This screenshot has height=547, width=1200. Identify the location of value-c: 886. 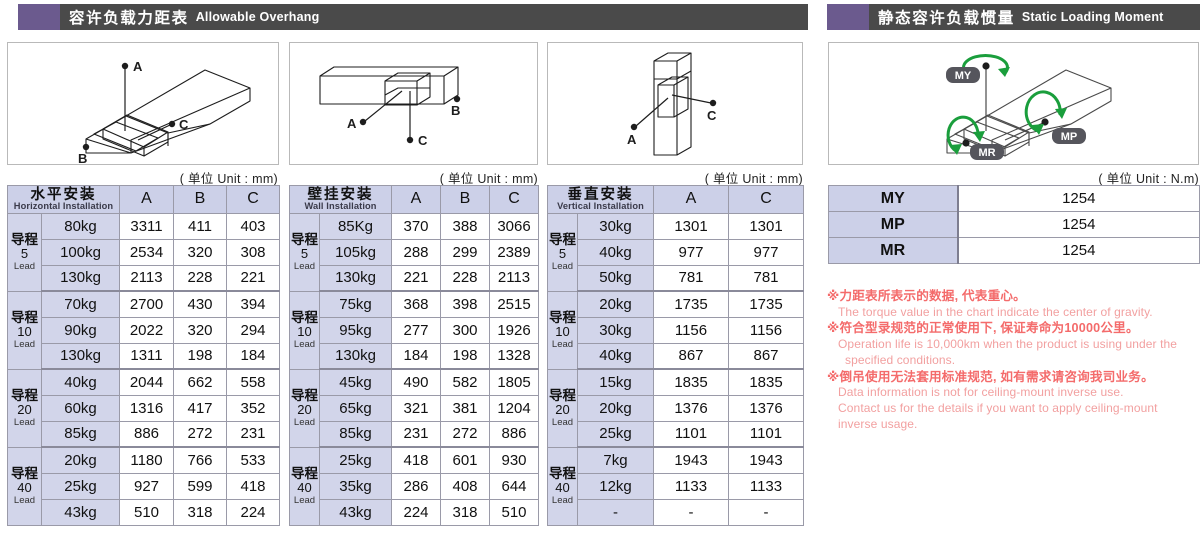
(514, 434).